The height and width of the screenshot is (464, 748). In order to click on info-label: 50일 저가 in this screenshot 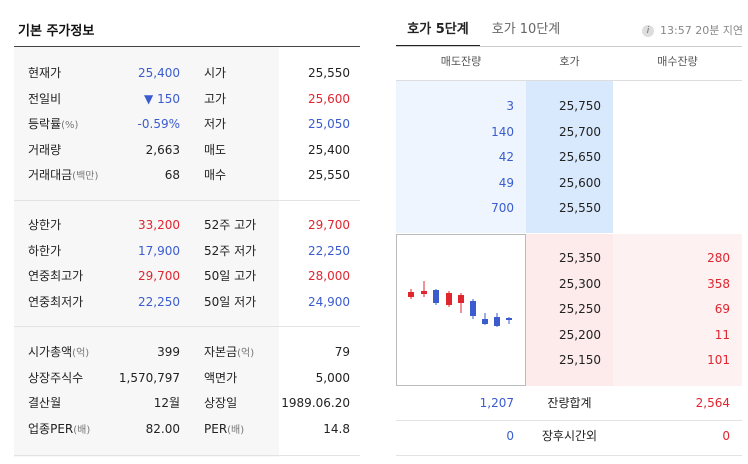, I will do `click(230, 302)`.